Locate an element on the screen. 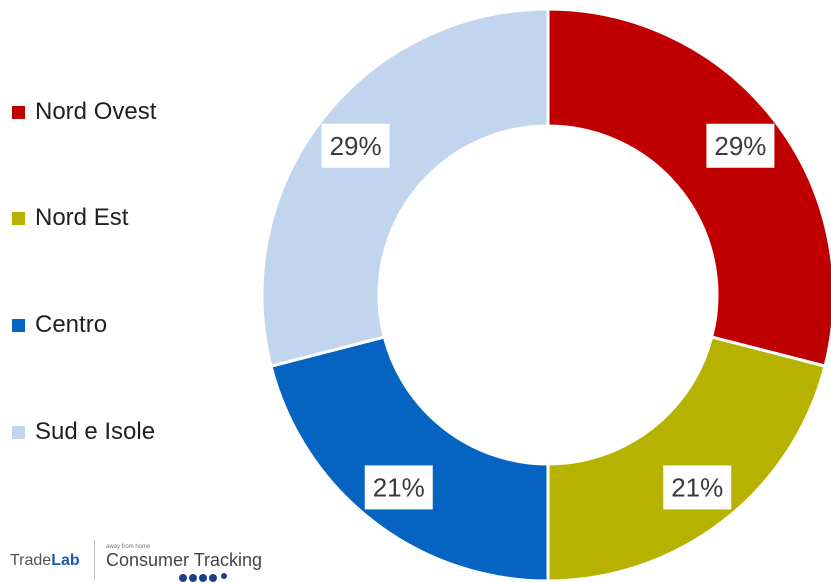 This screenshot has height=582, width=831. legend-label-nord-ovest: Nord Ovest is located at coordinates (96, 111).